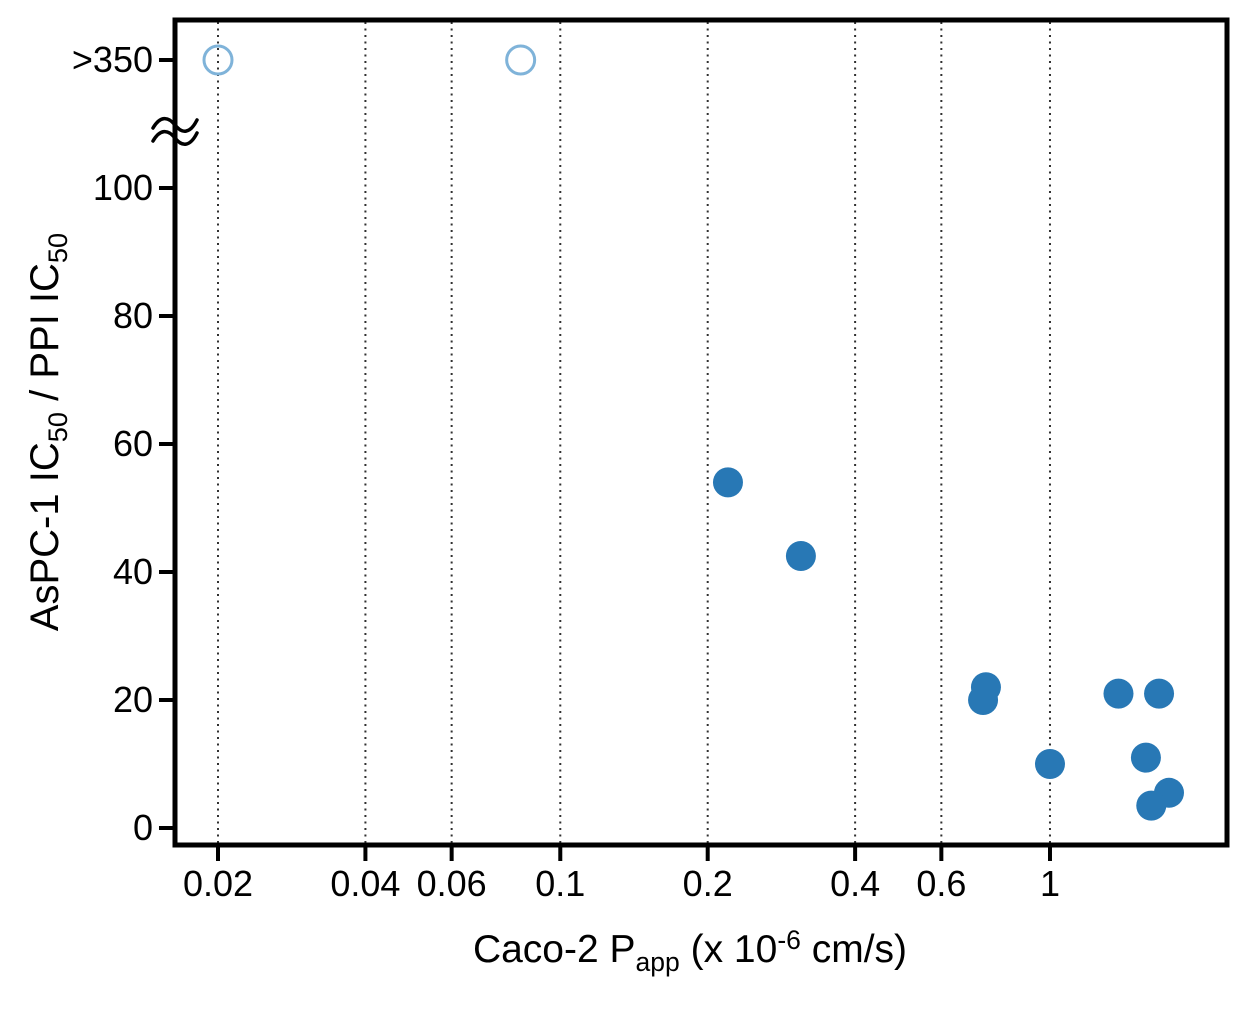 The height and width of the screenshot is (1012, 1254). What do you see at coordinates (45, 536) in the screenshot?
I see `y-axis-title-part: AsPC-1 IC` at bounding box center [45, 536].